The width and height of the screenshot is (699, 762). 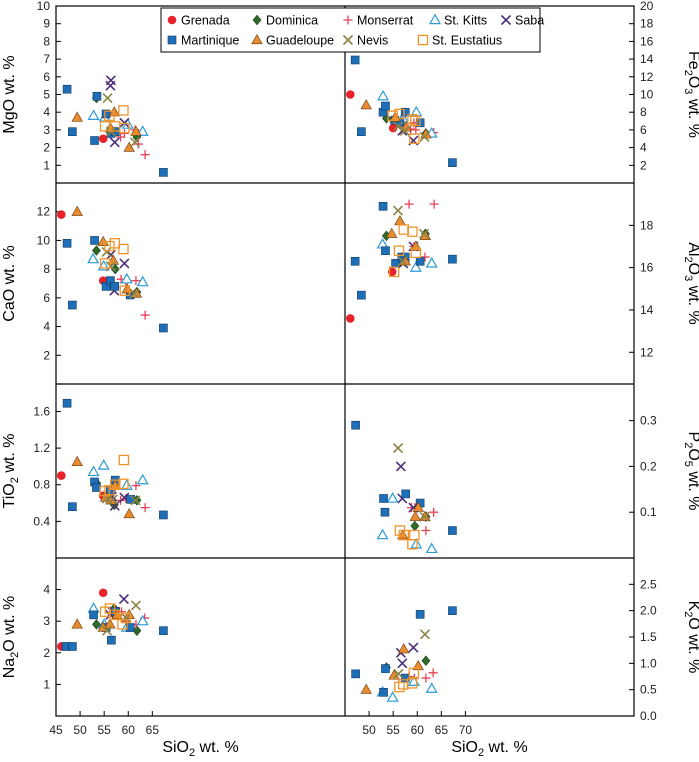 I want to click on y-tick-label: 1, so click(x=46, y=684).